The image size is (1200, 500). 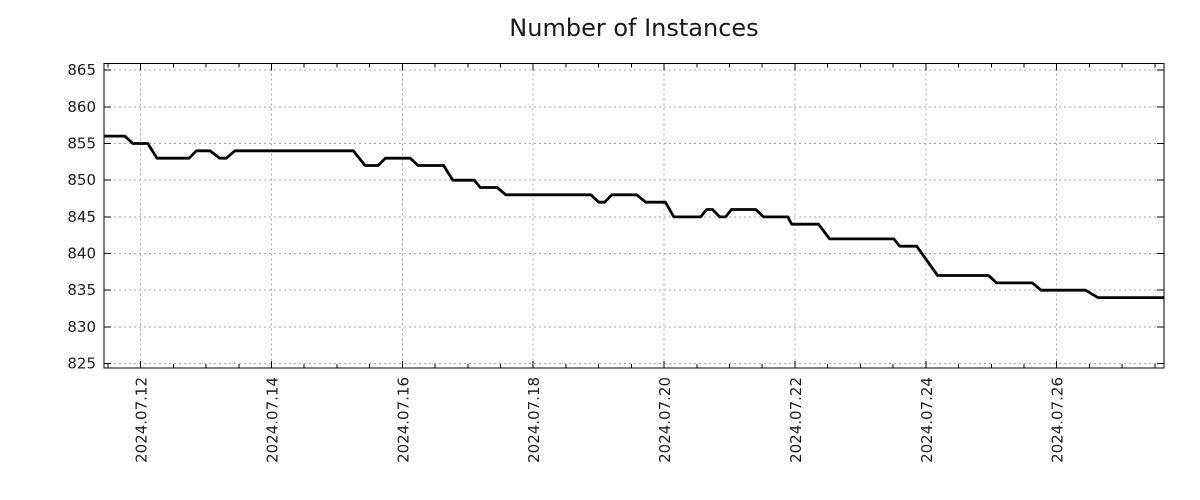 What do you see at coordinates (665, 420) in the screenshot?
I see `x-tick-label: 2024.07.20` at bounding box center [665, 420].